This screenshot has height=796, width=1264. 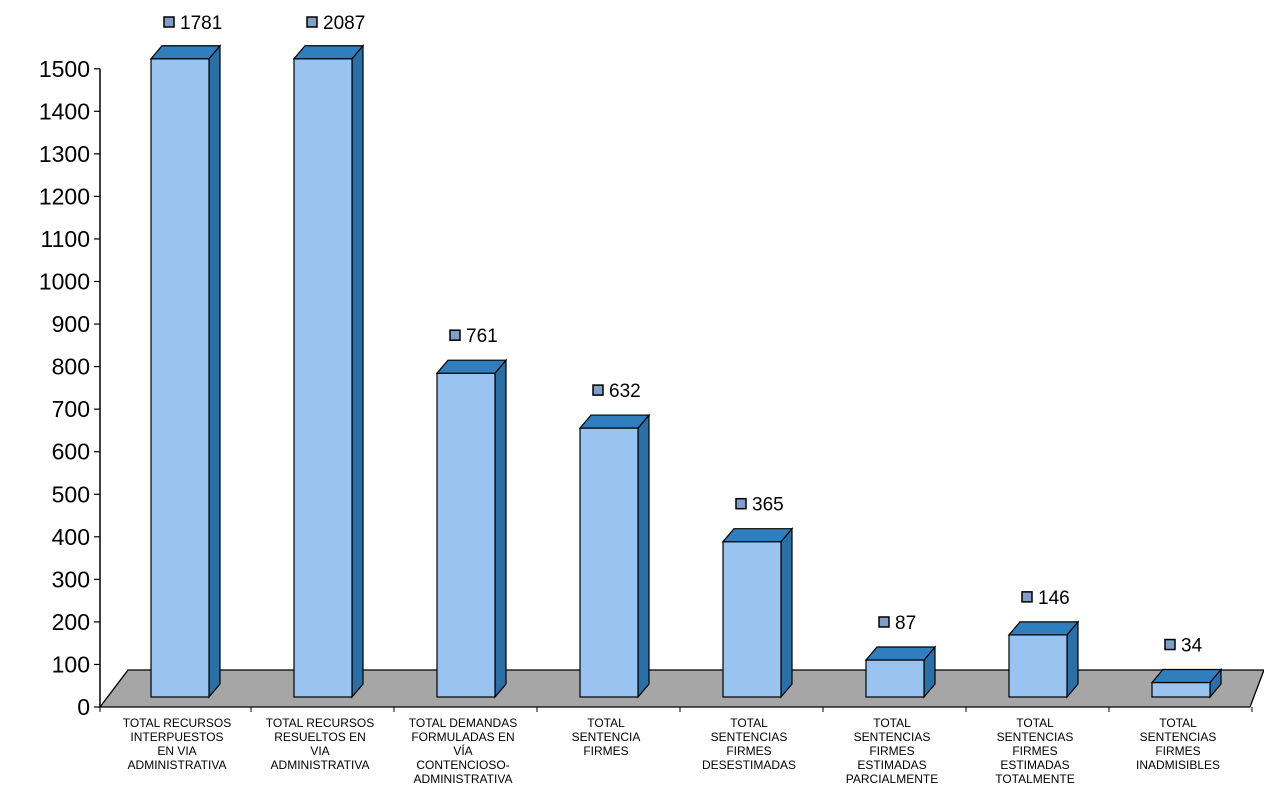 What do you see at coordinates (892, 779) in the screenshot?
I see `category-label-line: PARCIALMENTE` at bounding box center [892, 779].